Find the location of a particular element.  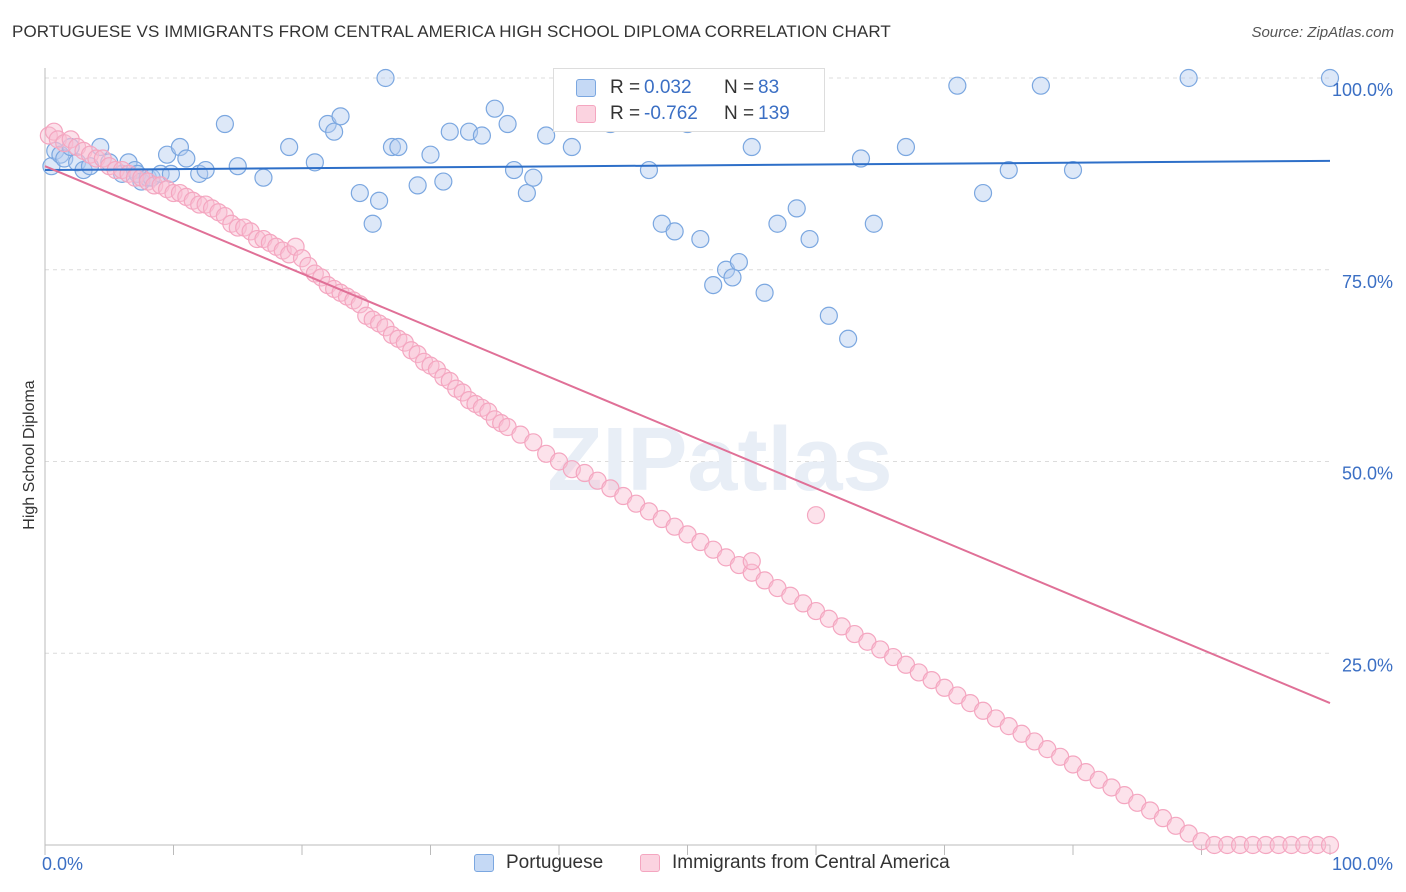

stats-legend: R = 0.032 N = 83 R = -0.762 N = 139 is located at coordinates (689, 100).